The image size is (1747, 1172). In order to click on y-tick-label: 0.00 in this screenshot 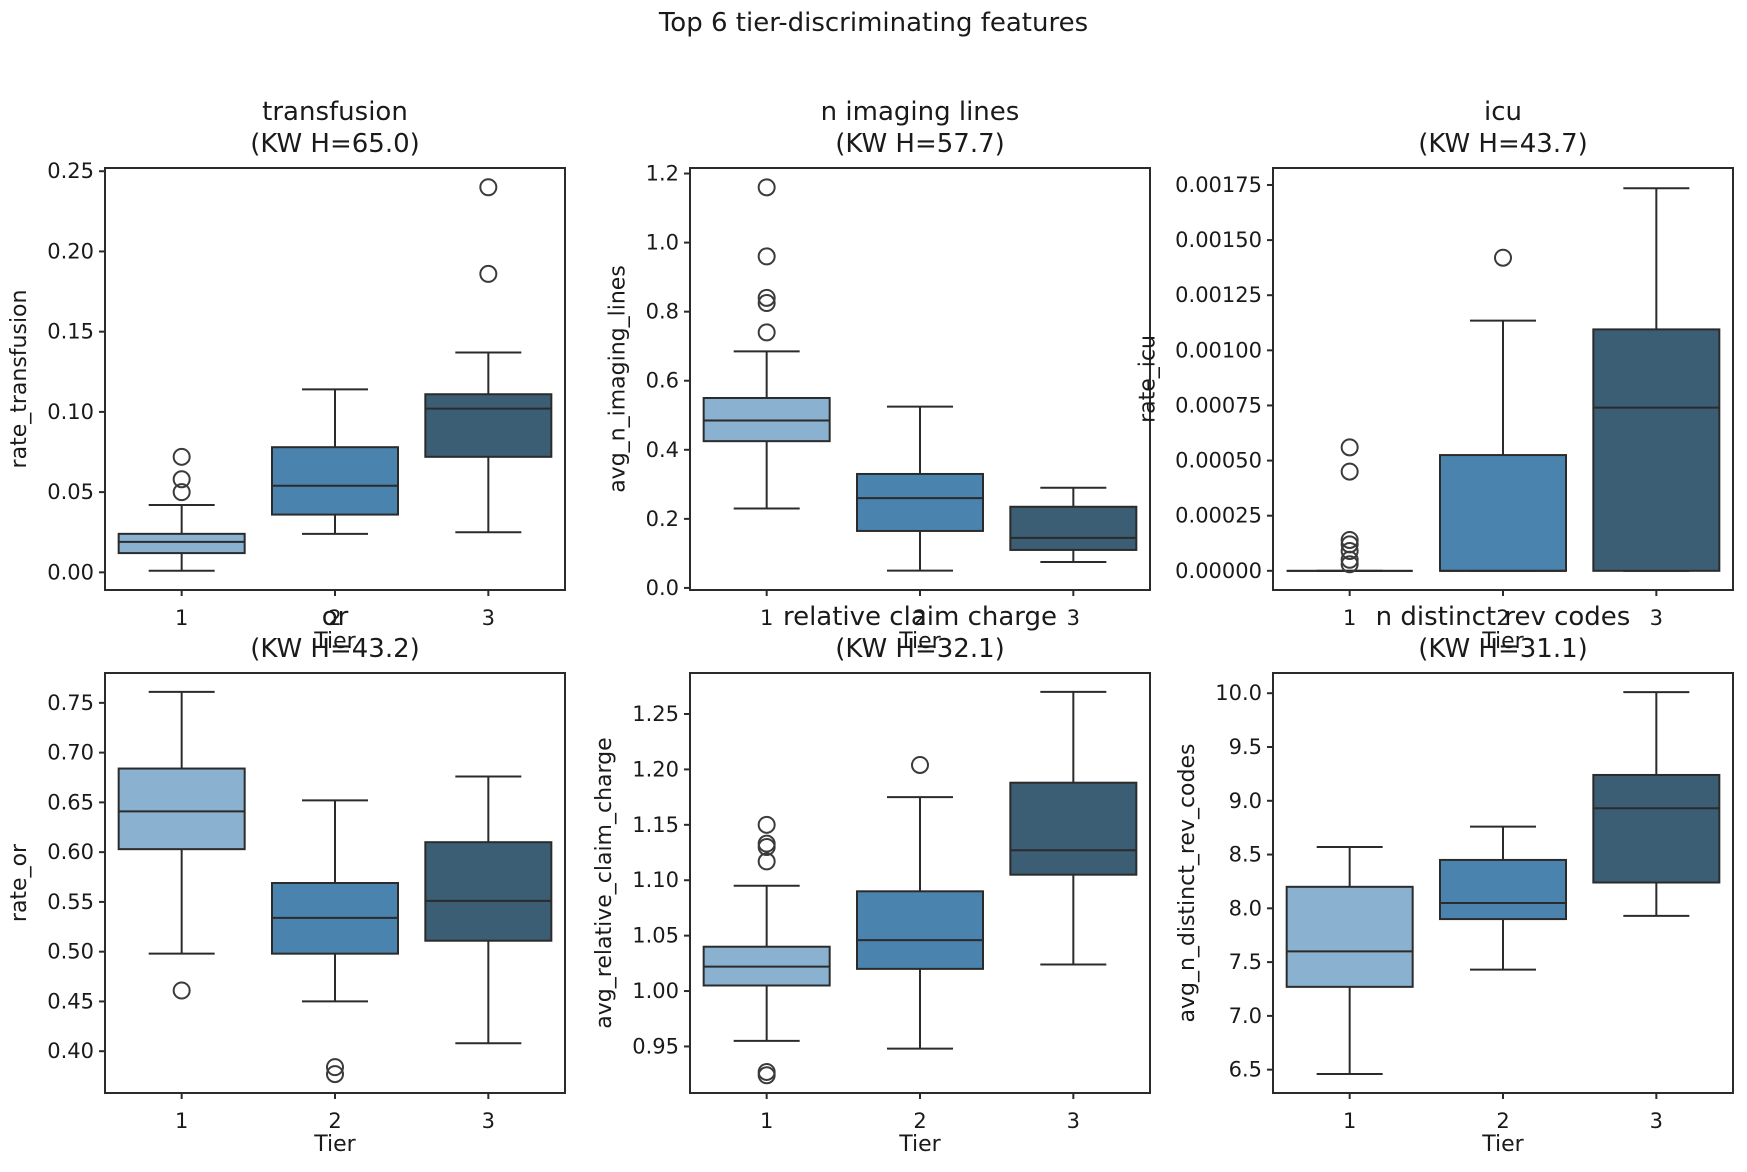, I will do `click(70, 572)`.